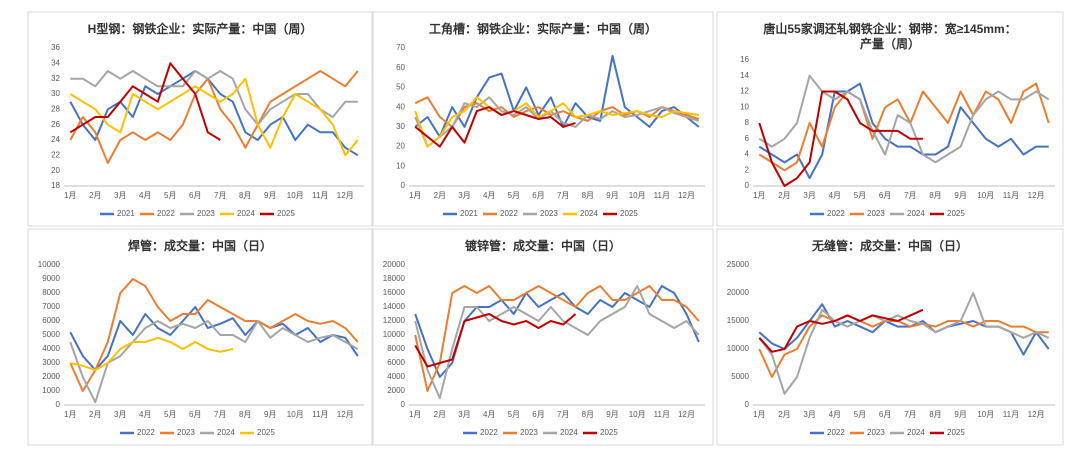  Describe the element at coordinates (744, 59) in the screenshot. I see `y-tick-label: 16` at that location.